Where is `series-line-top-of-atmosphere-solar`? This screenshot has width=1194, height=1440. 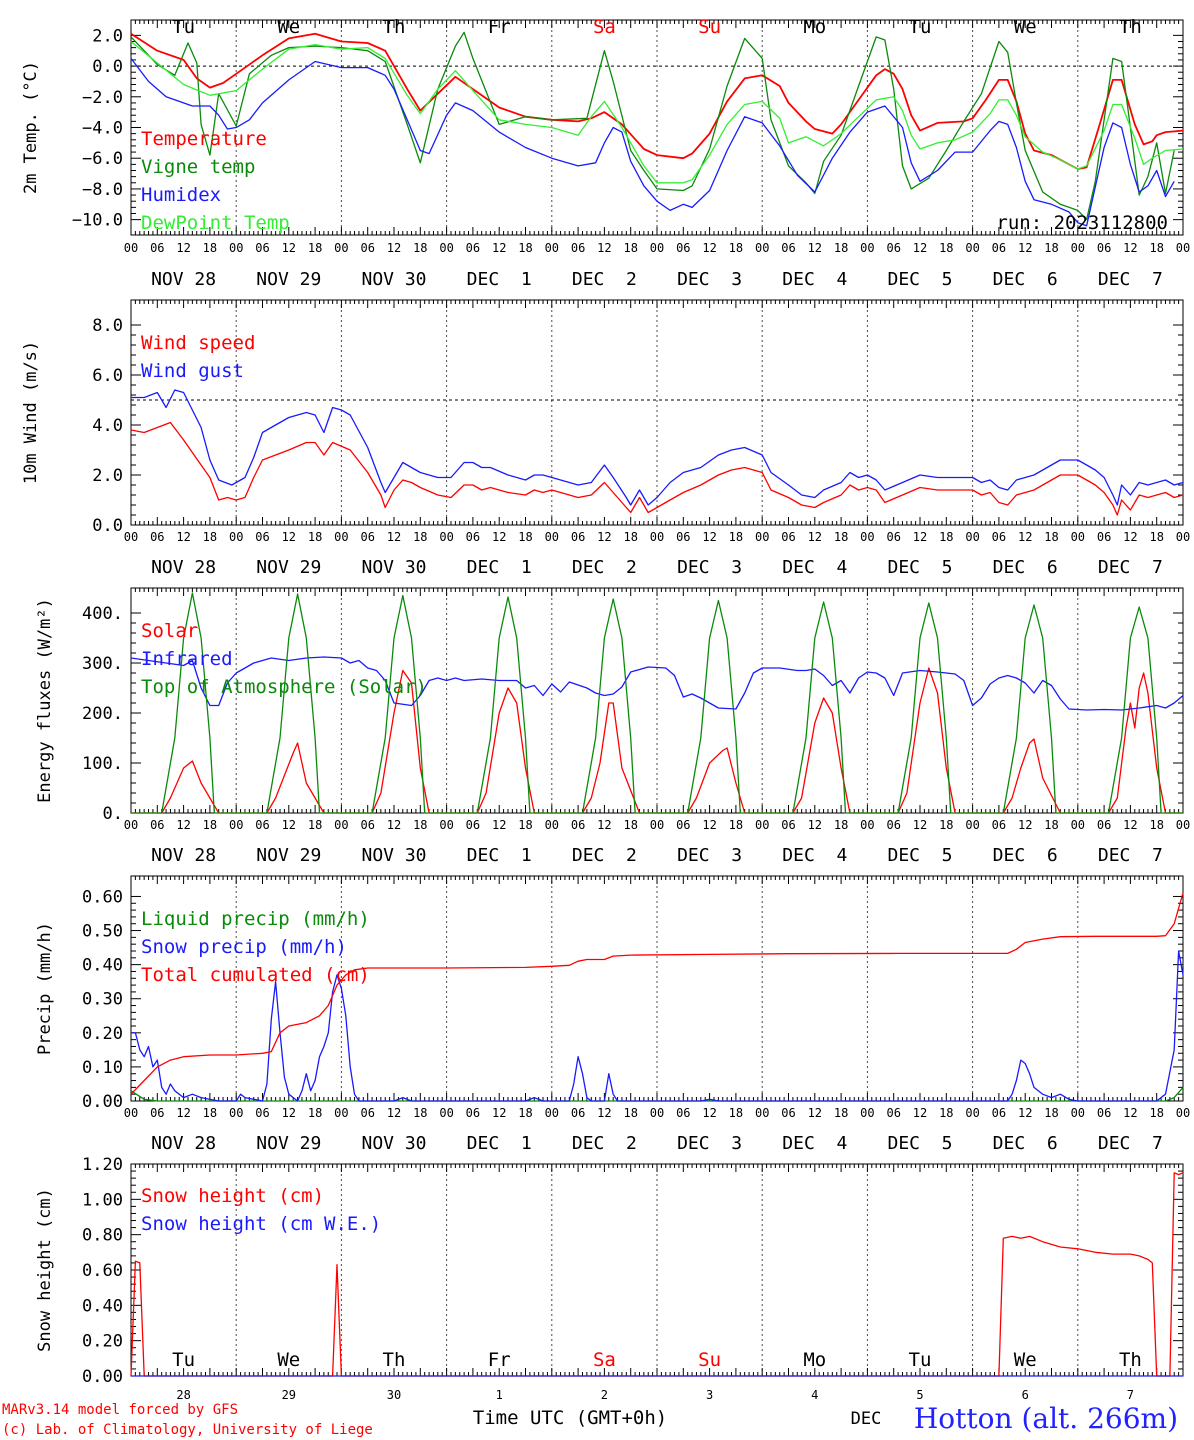 series-line-top-of-atmosphere-solar is located at coordinates (657, 703).